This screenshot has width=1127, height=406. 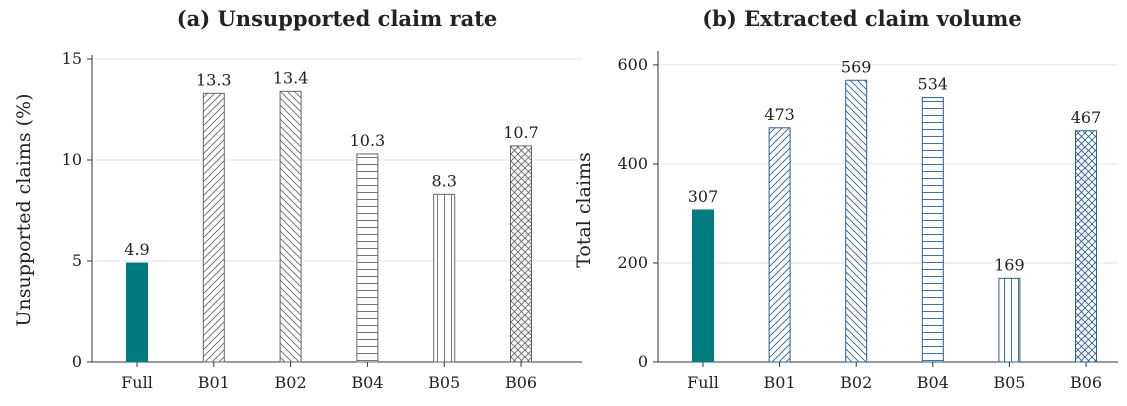 I want to click on panel-a-xtick-label-b02: B02, so click(x=291, y=382).